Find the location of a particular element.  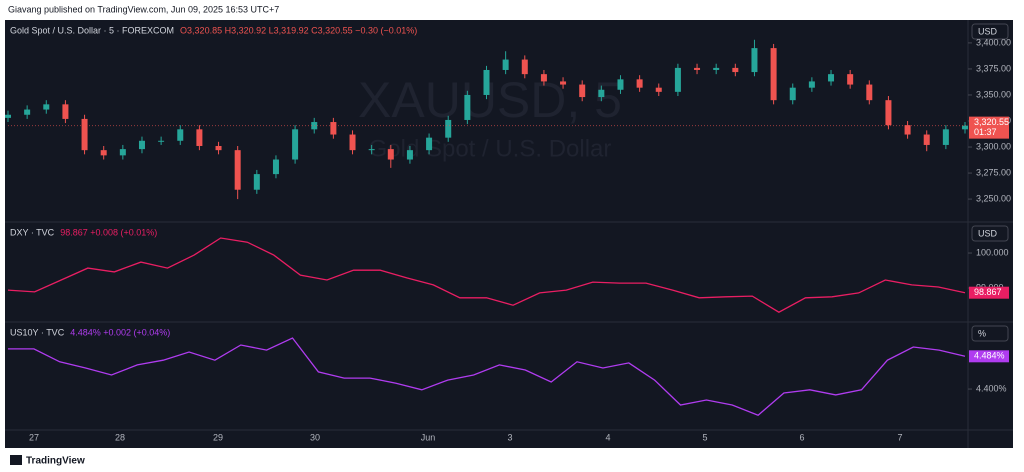

brand-name: TradingView is located at coordinates (55, 461).